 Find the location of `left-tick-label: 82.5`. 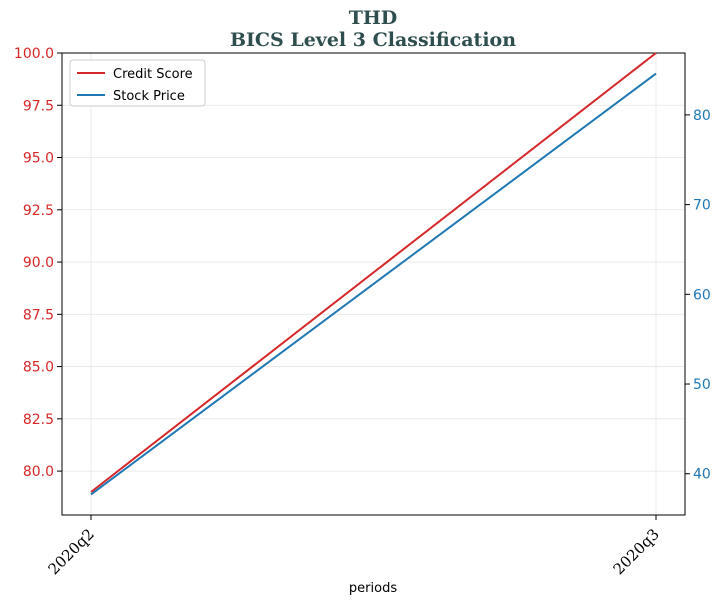

left-tick-label: 82.5 is located at coordinates (38, 420).